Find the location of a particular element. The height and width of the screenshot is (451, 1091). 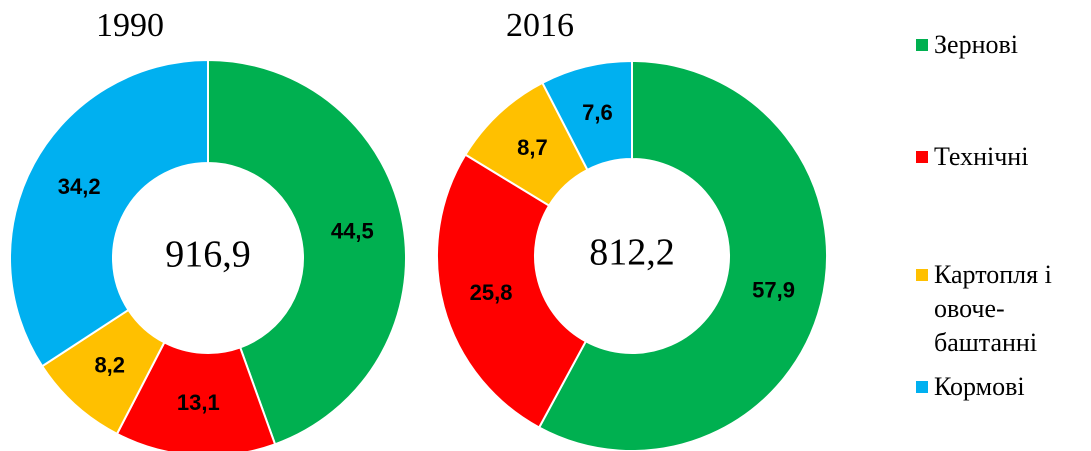

legend-item: Картопля і овоче-баштанні is located at coordinates (1001, 309).